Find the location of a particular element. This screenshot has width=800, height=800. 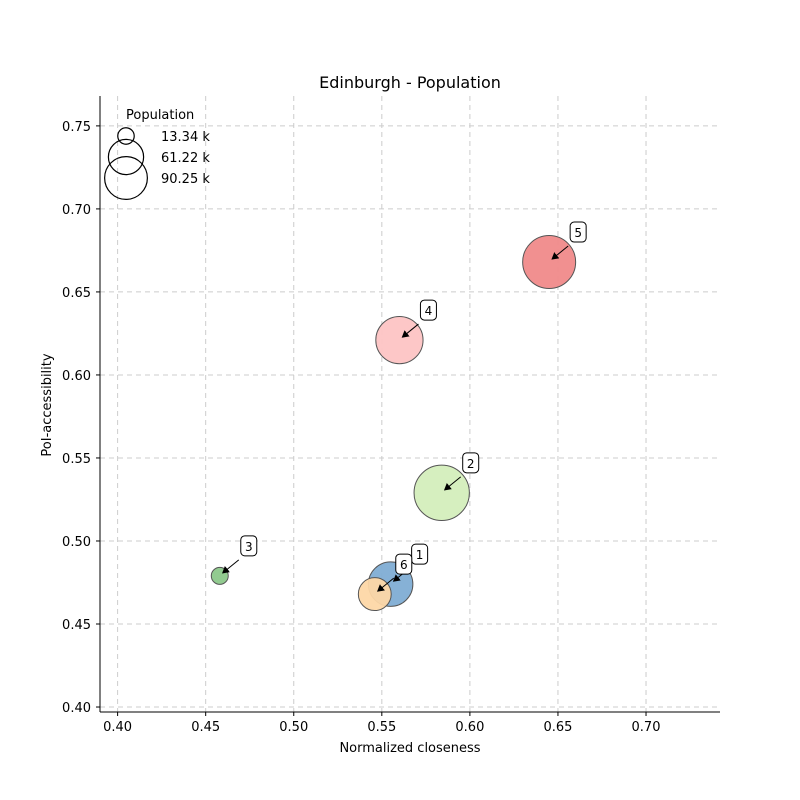

y-tick-label: 0.50 is located at coordinates (76, 542).